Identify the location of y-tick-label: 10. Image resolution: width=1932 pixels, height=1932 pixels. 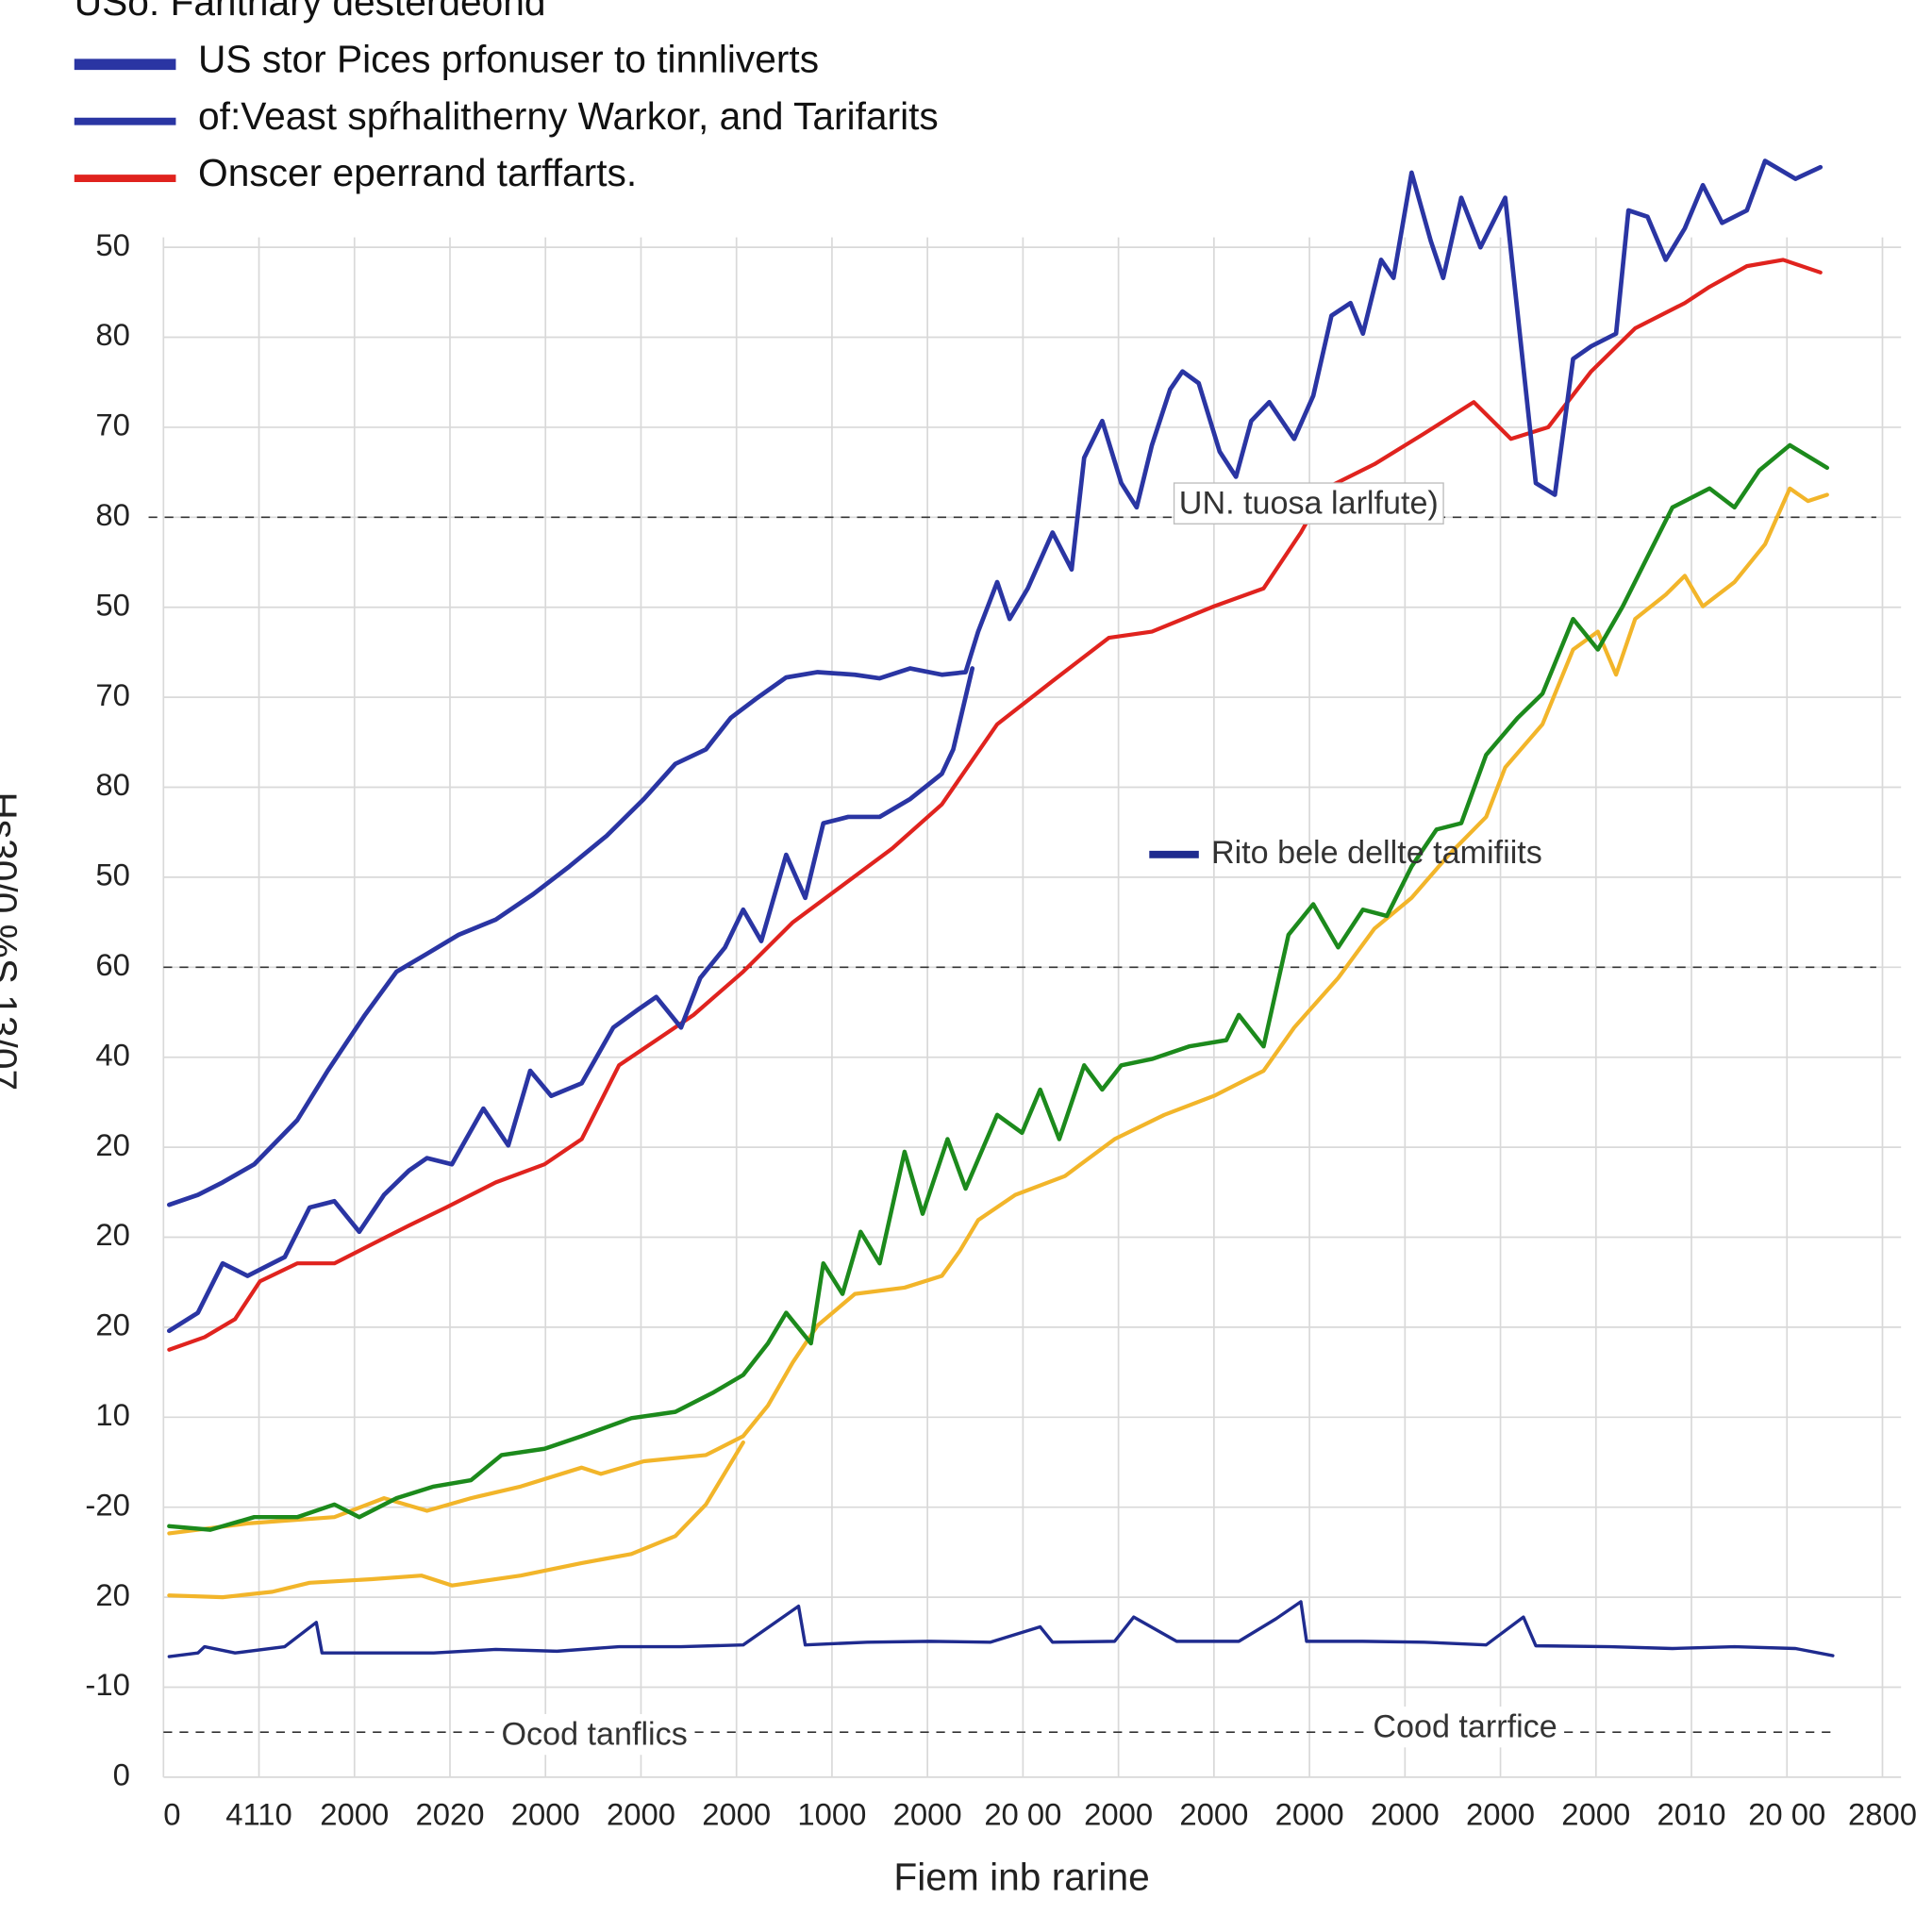
(113, 1415).